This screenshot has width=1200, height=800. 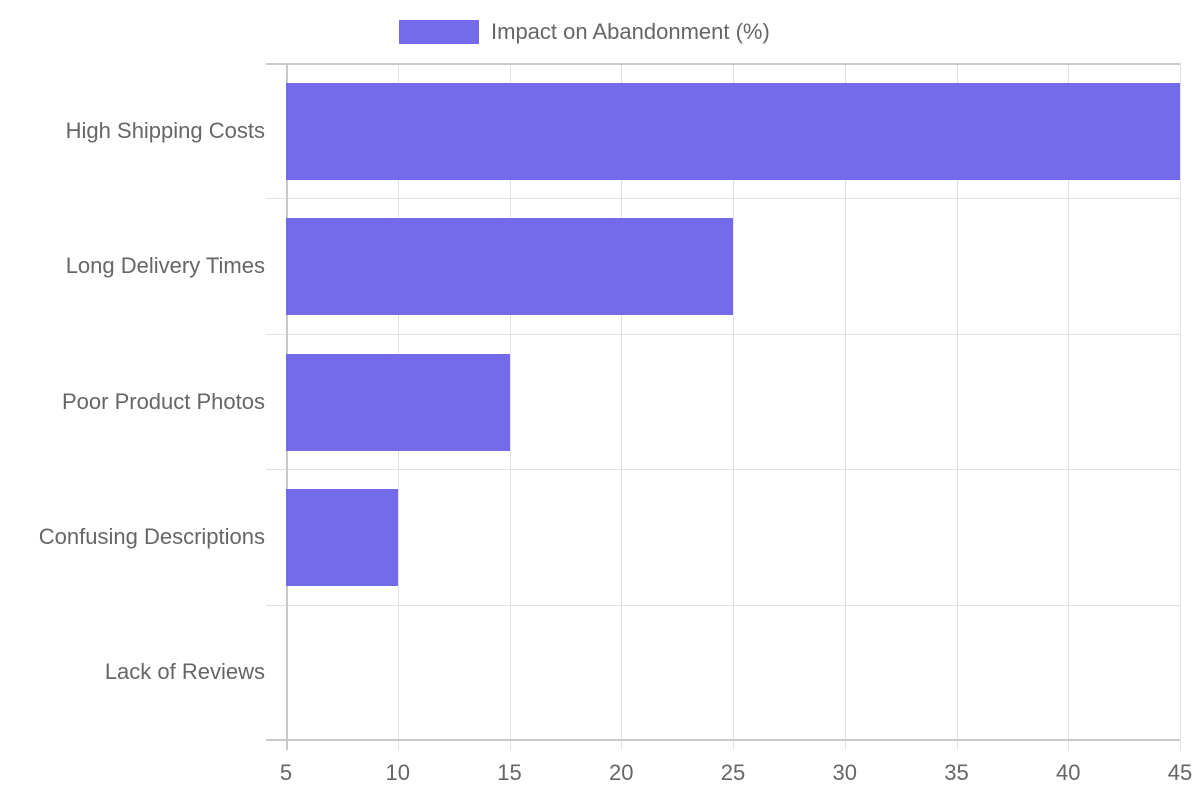 What do you see at coordinates (956, 772) in the screenshot?
I see `x-axis-tick-label: 35` at bounding box center [956, 772].